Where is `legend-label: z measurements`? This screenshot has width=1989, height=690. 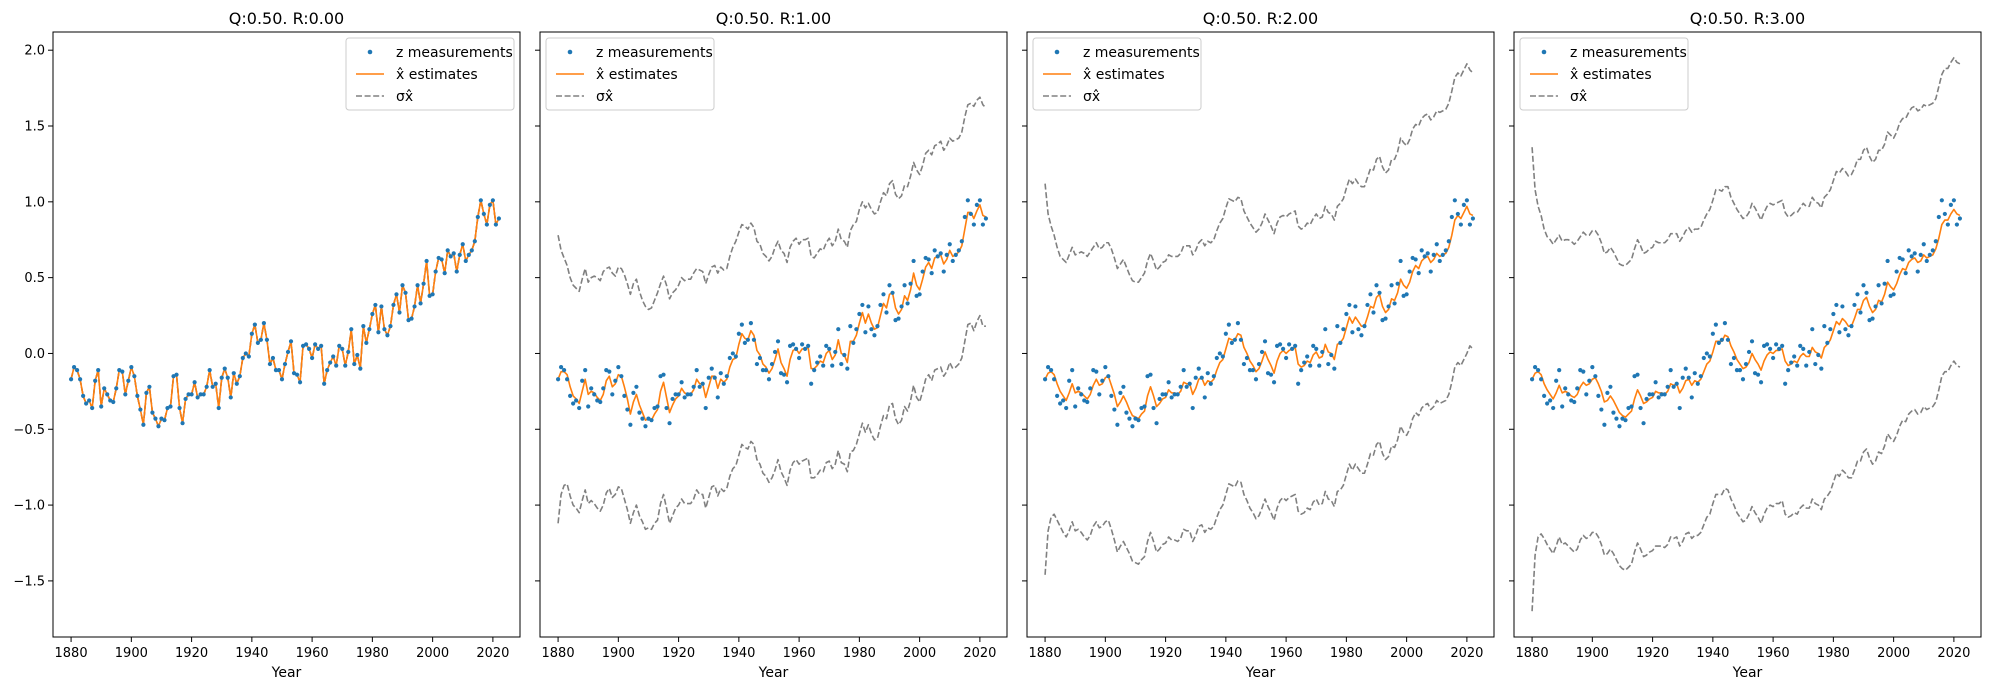 legend-label: z measurements is located at coordinates (654, 53).